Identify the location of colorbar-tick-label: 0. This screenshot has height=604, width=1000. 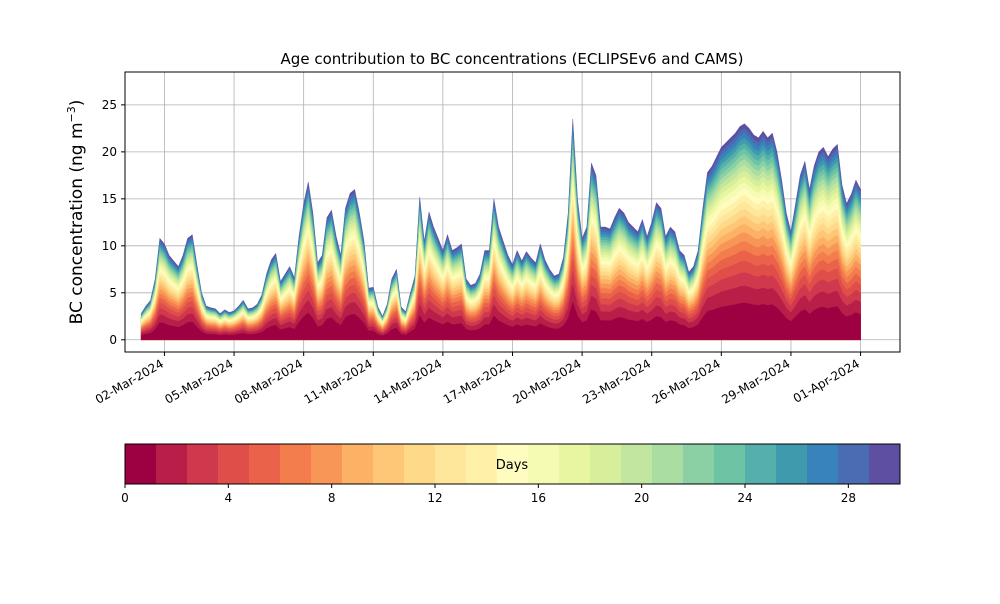
(125, 498).